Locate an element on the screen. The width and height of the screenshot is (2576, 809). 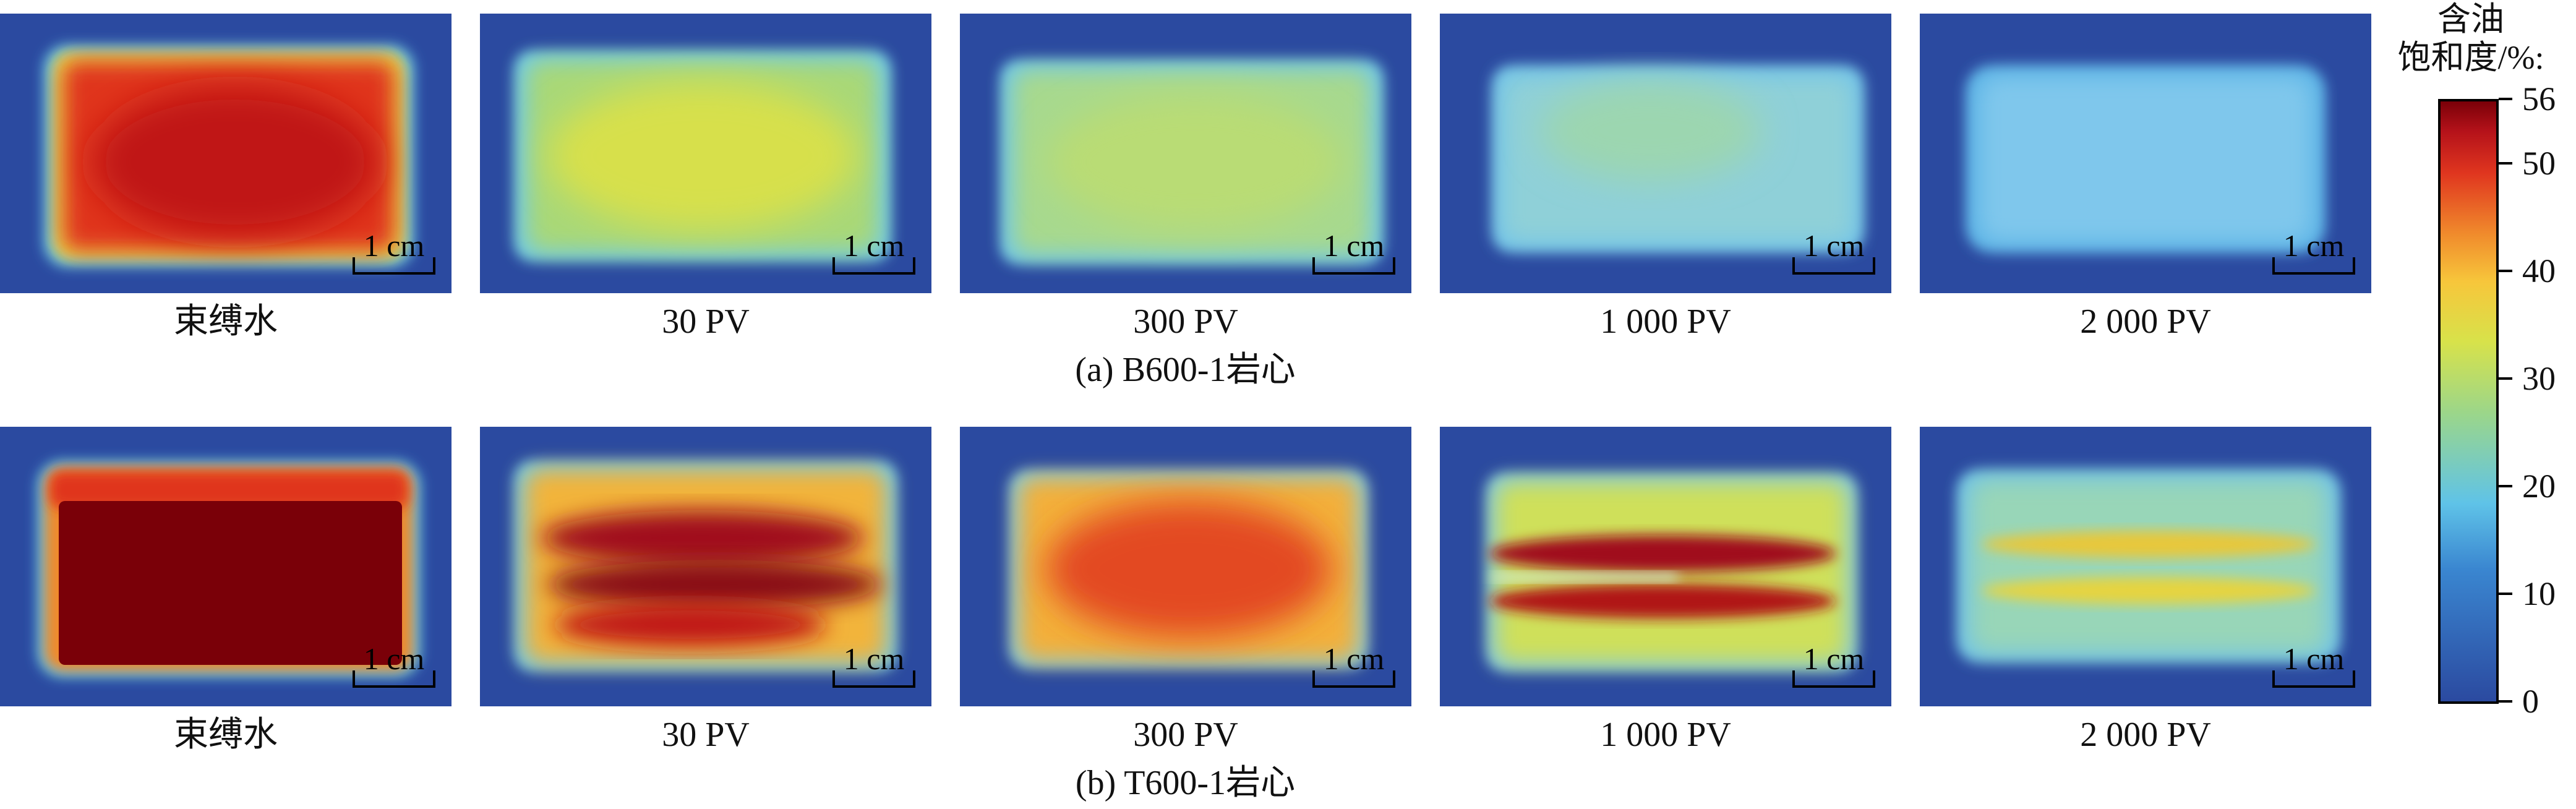
caption-b: (b) T600-1岩心 is located at coordinates (1185, 783).